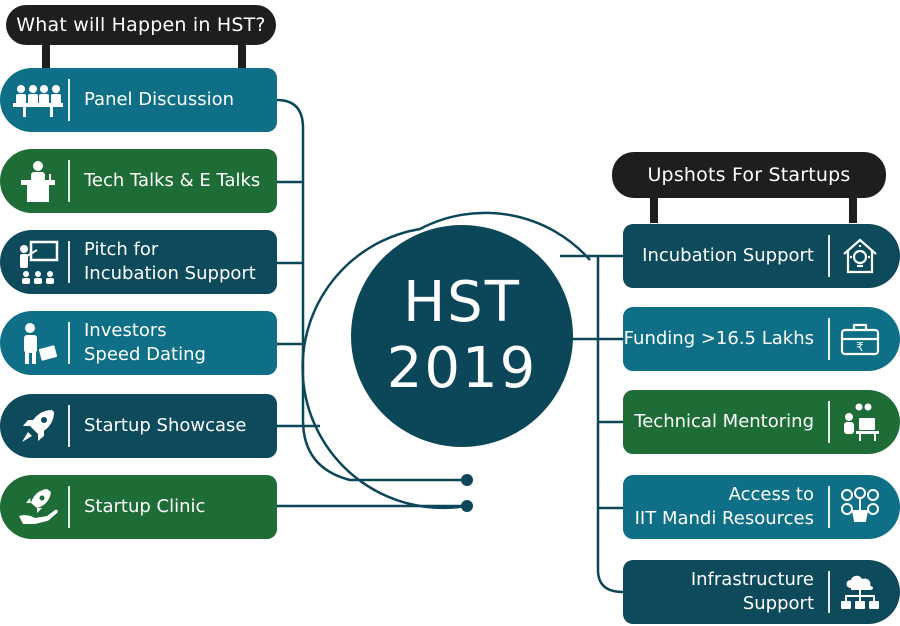 The width and height of the screenshot is (900, 626). I want to click on investor-briefcase-icon, so click(38, 343).